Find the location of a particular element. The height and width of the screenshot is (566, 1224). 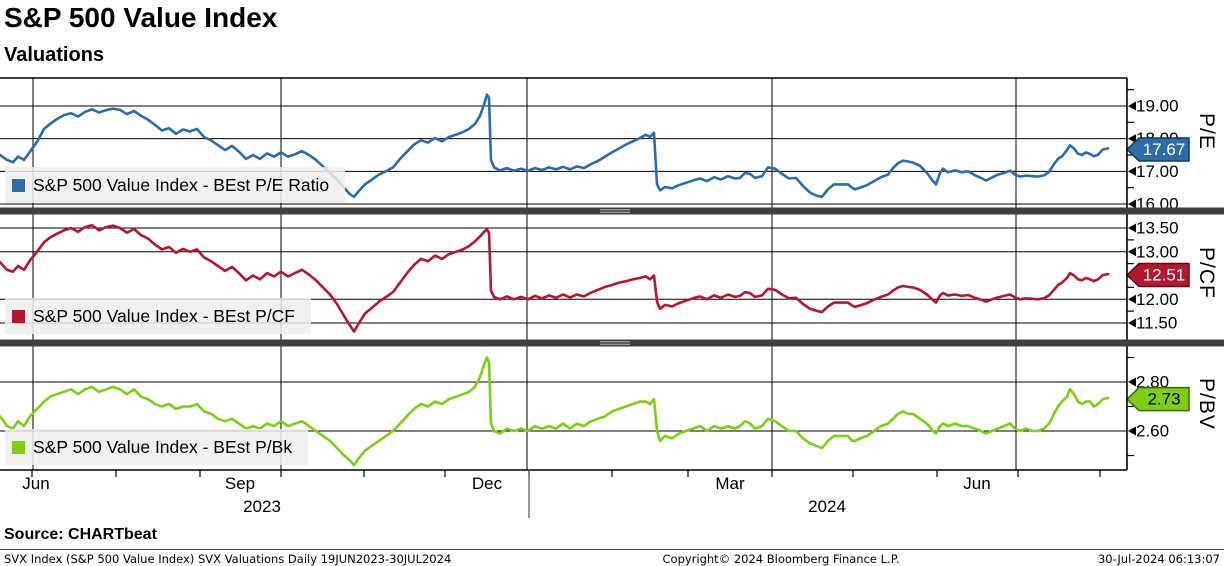

axis-title-pe: P/E is located at coordinates (1206, 131).